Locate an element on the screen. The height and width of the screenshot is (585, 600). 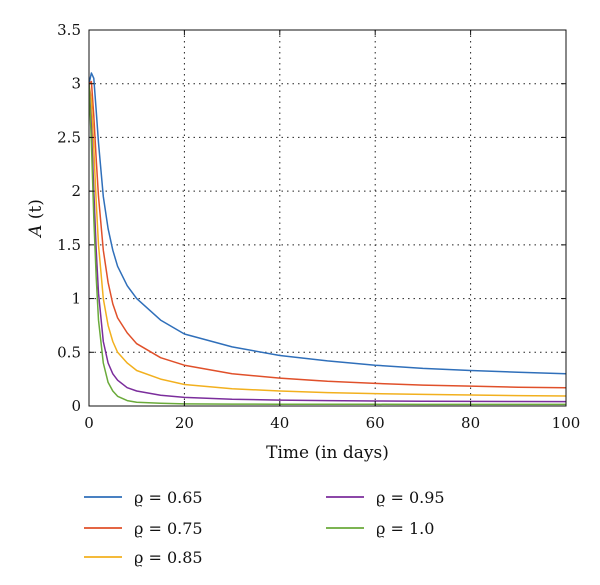
x-tick-label: 60 is located at coordinates (375, 423).